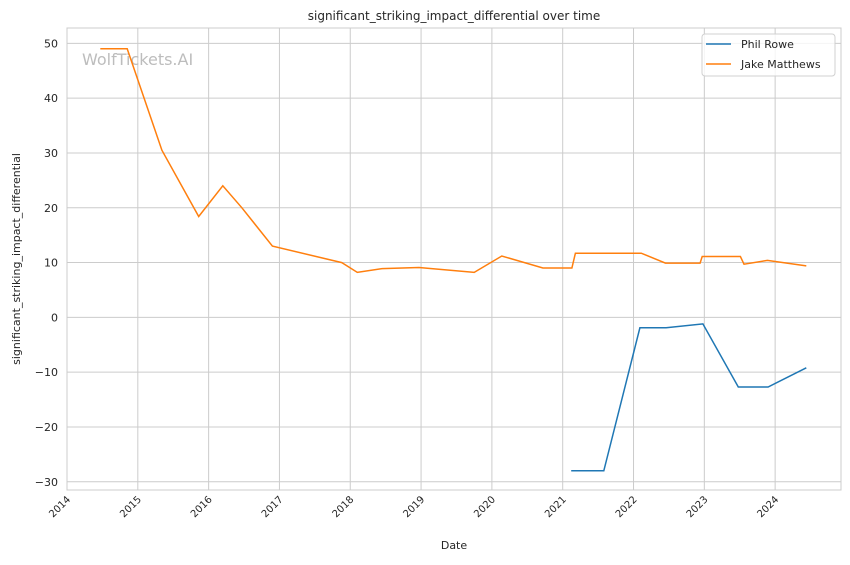  I want to click on x-tick-label: 2017, so click(273, 507).